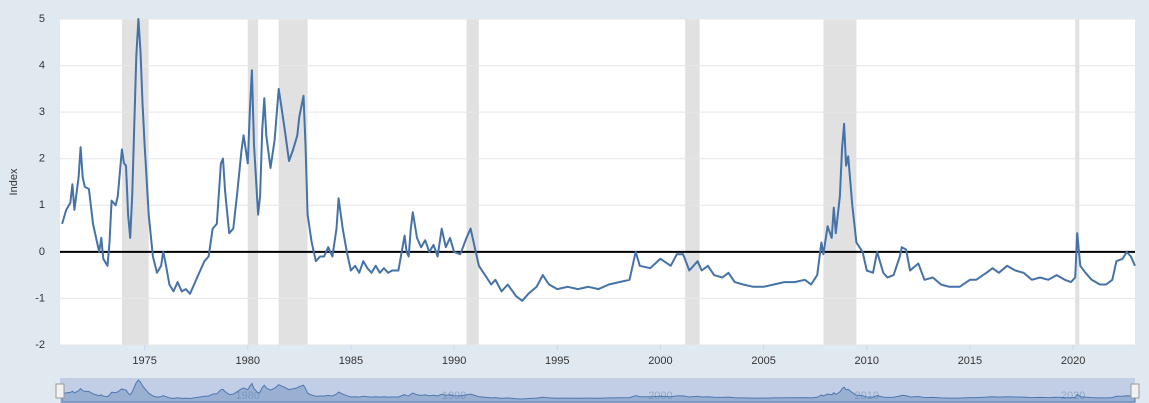 The height and width of the screenshot is (403, 1149). What do you see at coordinates (557, 361) in the screenshot?
I see `x-tick-label: 1995` at bounding box center [557, 361].